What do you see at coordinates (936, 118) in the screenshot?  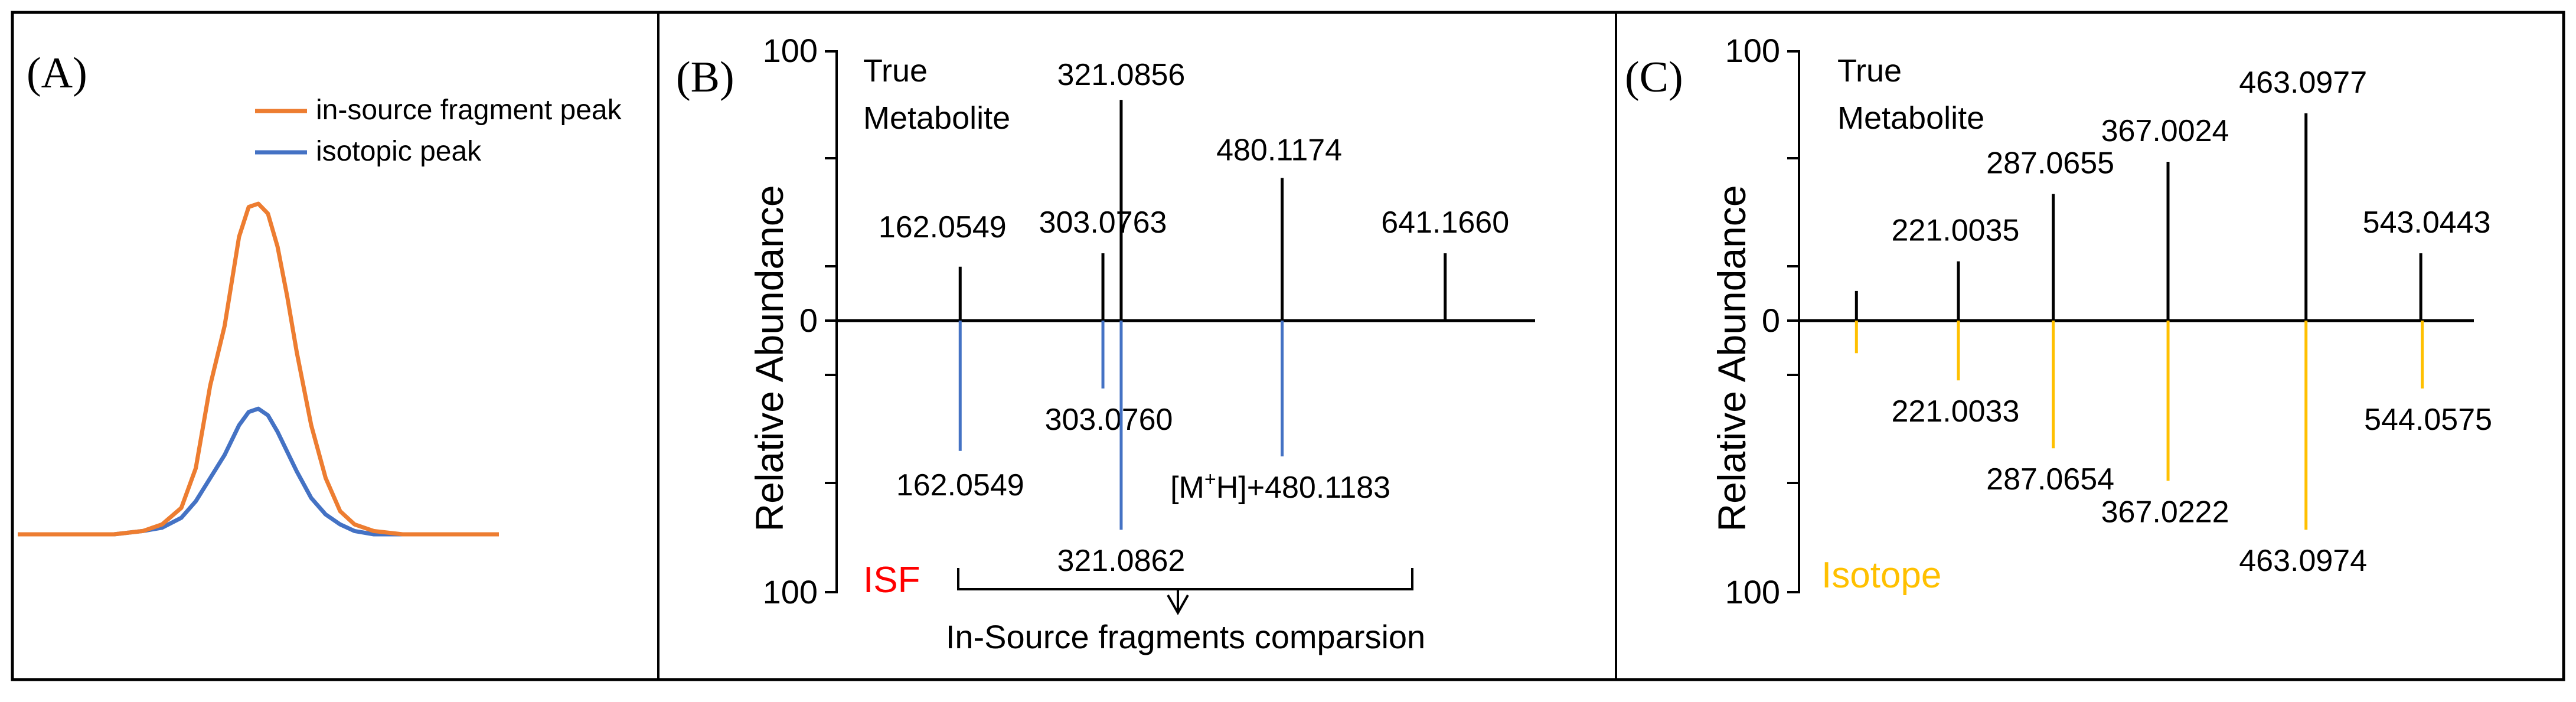 I see `panel-b-upper-label-line2: Metabolite` at bounding box center [936, 118].